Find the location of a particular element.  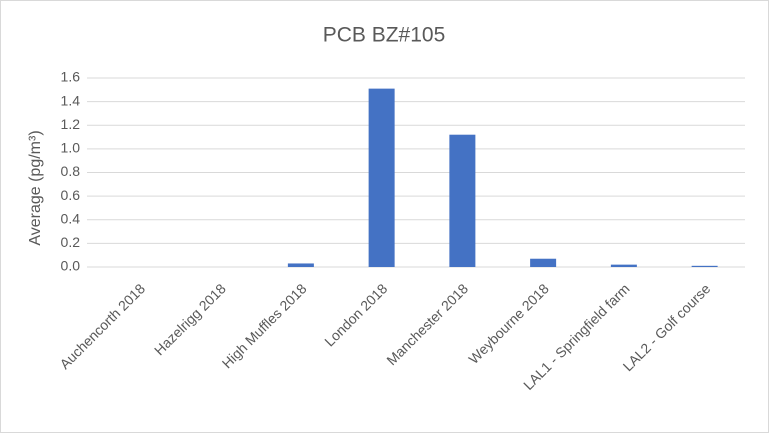

y-axis-label: Average (pg/m³) is located at coordinates (35, 187).